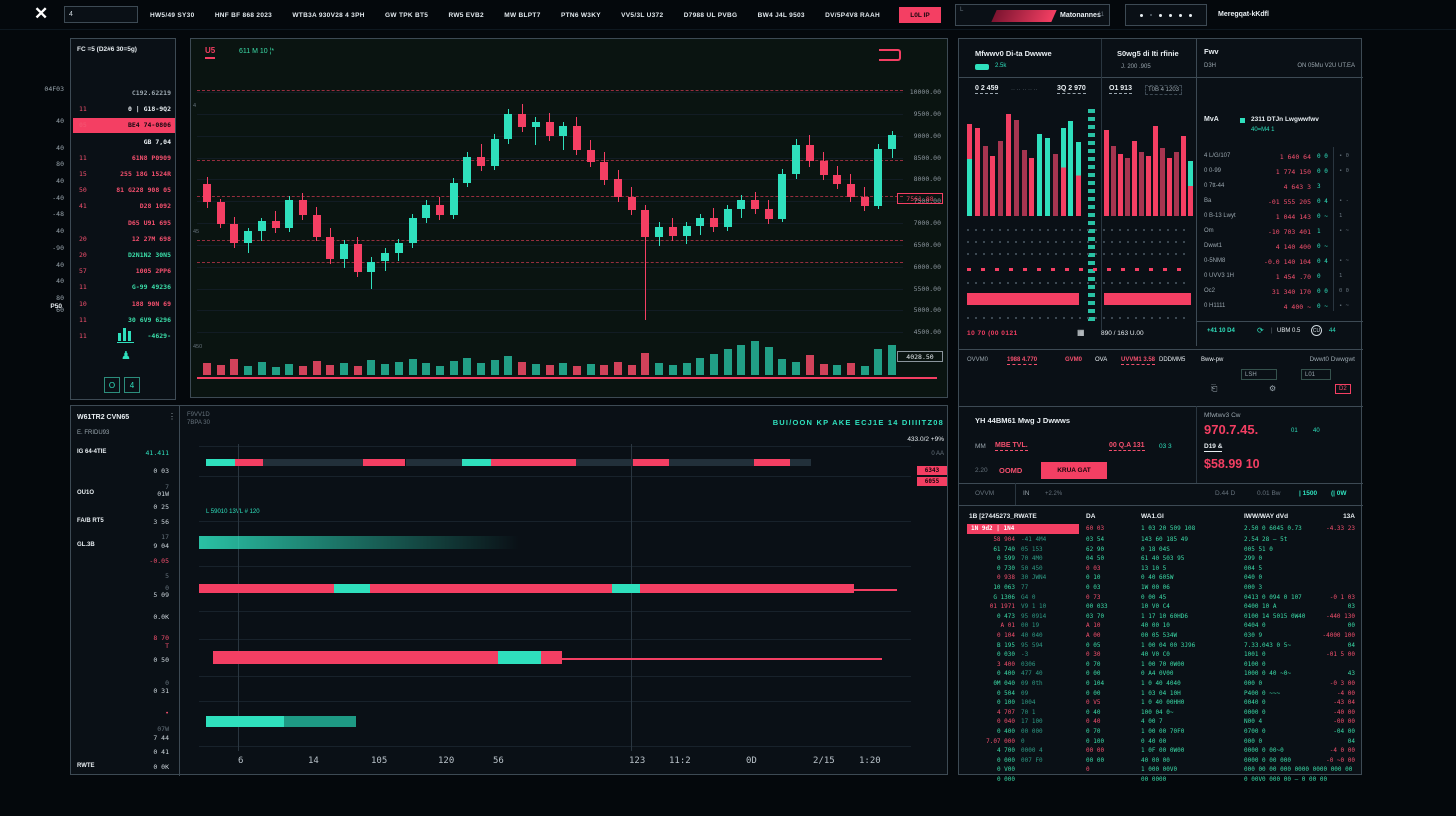 The height and width of the screenshot is (816, 1456). What do you see at coordinates (1022, 361) in the screenshot?
I see `strip-item: 1988 4.770` at bounding box center [1022, 361].